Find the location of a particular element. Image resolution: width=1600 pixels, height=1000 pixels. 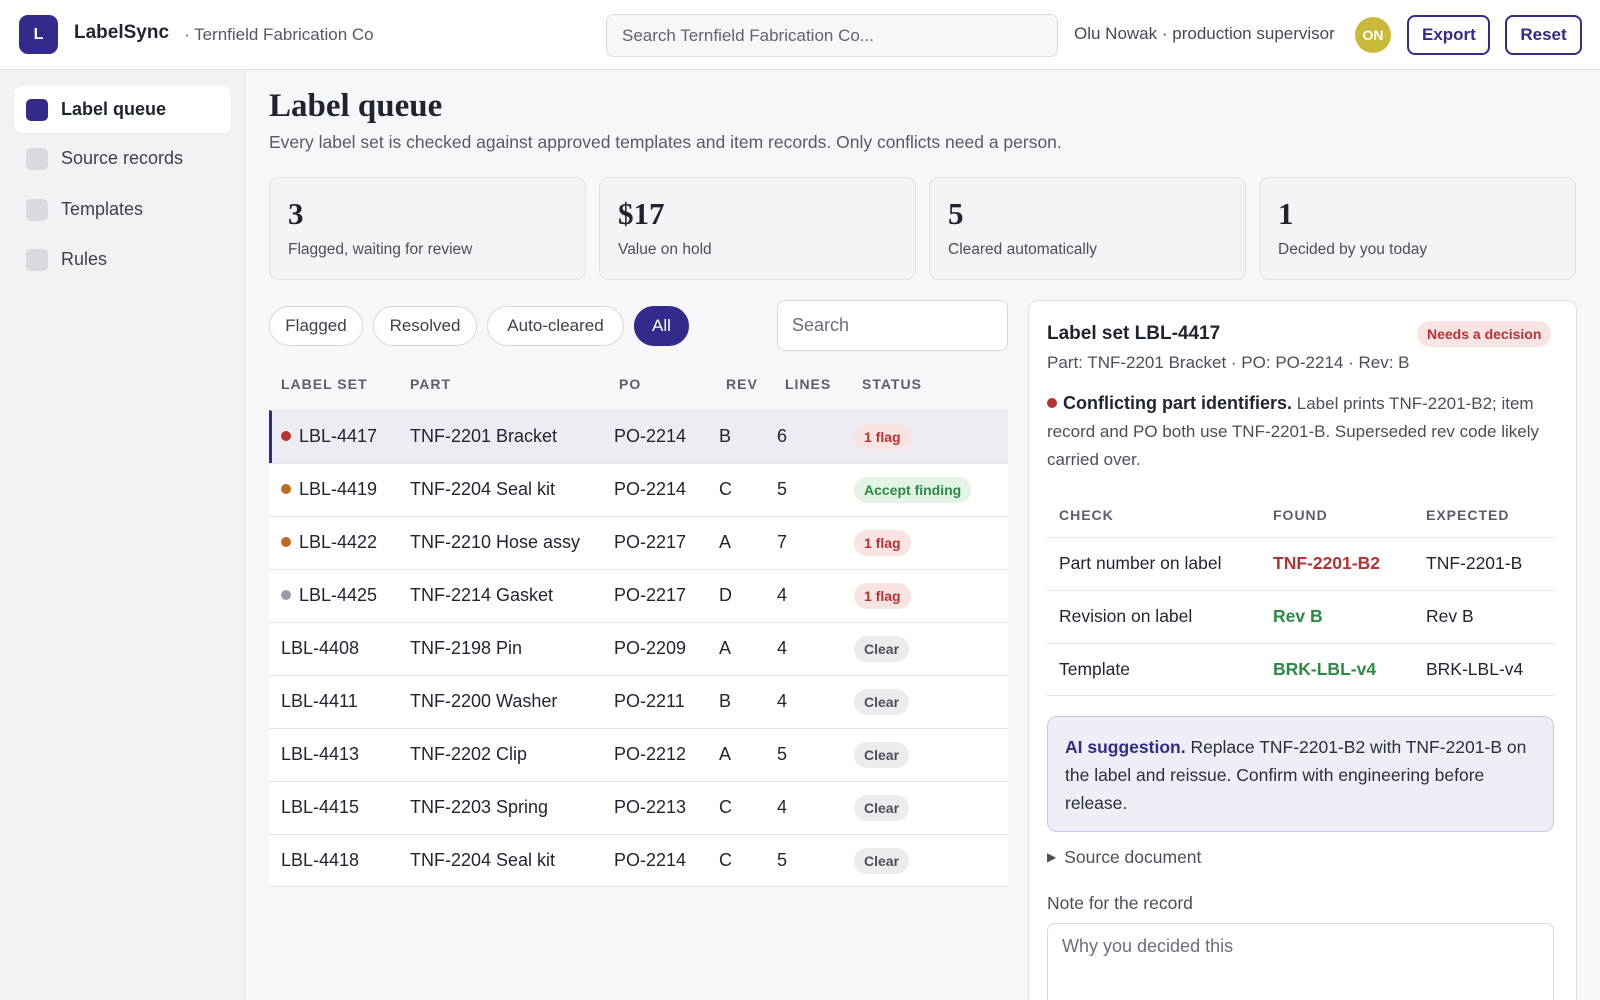

stat-card-flagged: 3 Flagged, waiting for review is located at coordinates (427, 228).